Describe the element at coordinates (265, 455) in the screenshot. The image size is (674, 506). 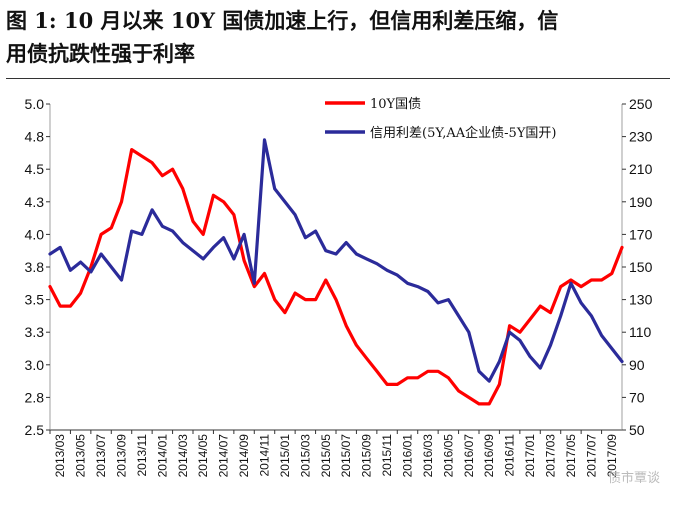
I see `x-tick-label: 2014/11` at that location.